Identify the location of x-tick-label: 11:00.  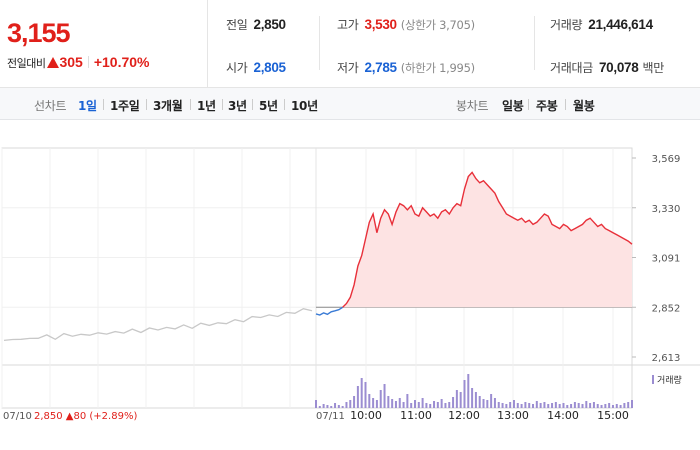
(416, 415).